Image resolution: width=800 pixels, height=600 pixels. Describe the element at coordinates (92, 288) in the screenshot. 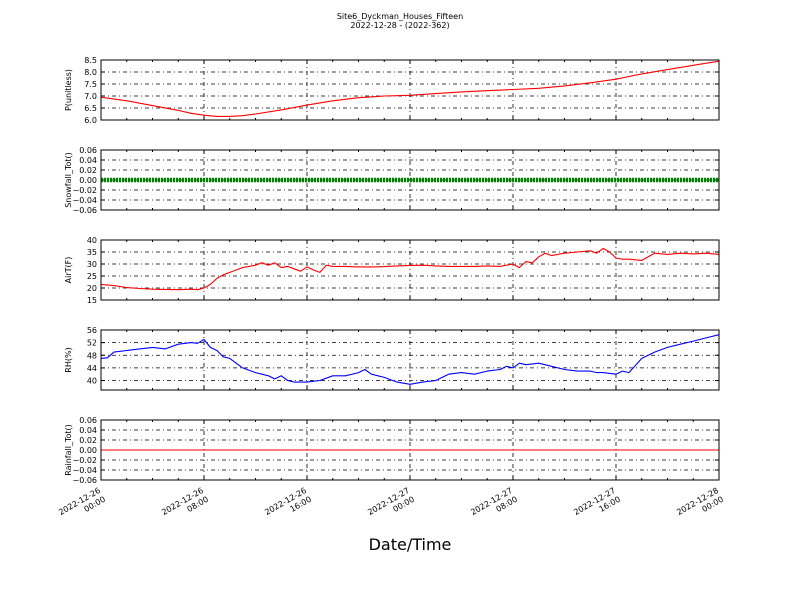

I see `y-tick-label: 20` at that location.